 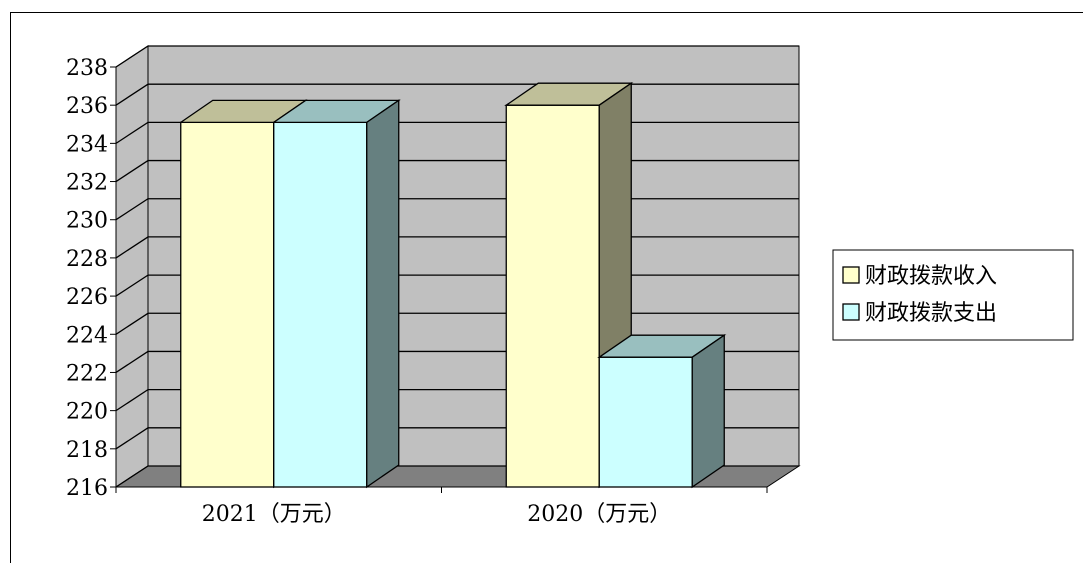 What do you see at coordinates (87, 297) in the screenshot?
I see `y-tick-label: 226` at bounding box center [87, 297].